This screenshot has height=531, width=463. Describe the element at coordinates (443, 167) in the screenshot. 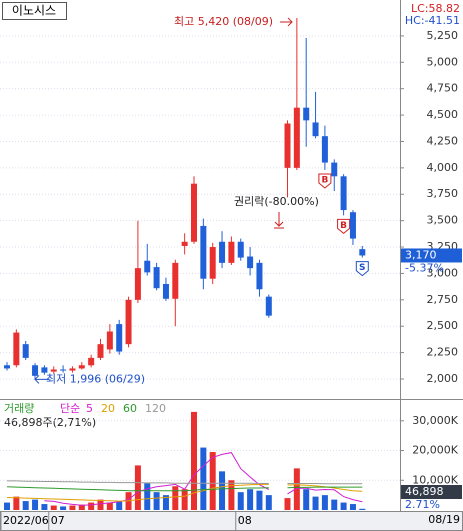

I see `y-tick-label: 4,000` at that location.